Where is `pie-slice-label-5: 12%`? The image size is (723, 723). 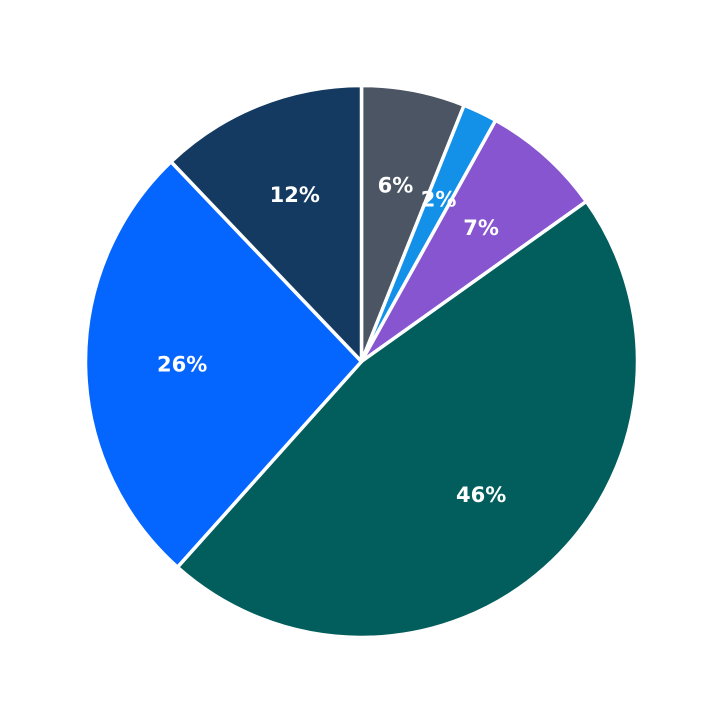
pie-slice-label-5: 12% is located at coordinates (295, 195).